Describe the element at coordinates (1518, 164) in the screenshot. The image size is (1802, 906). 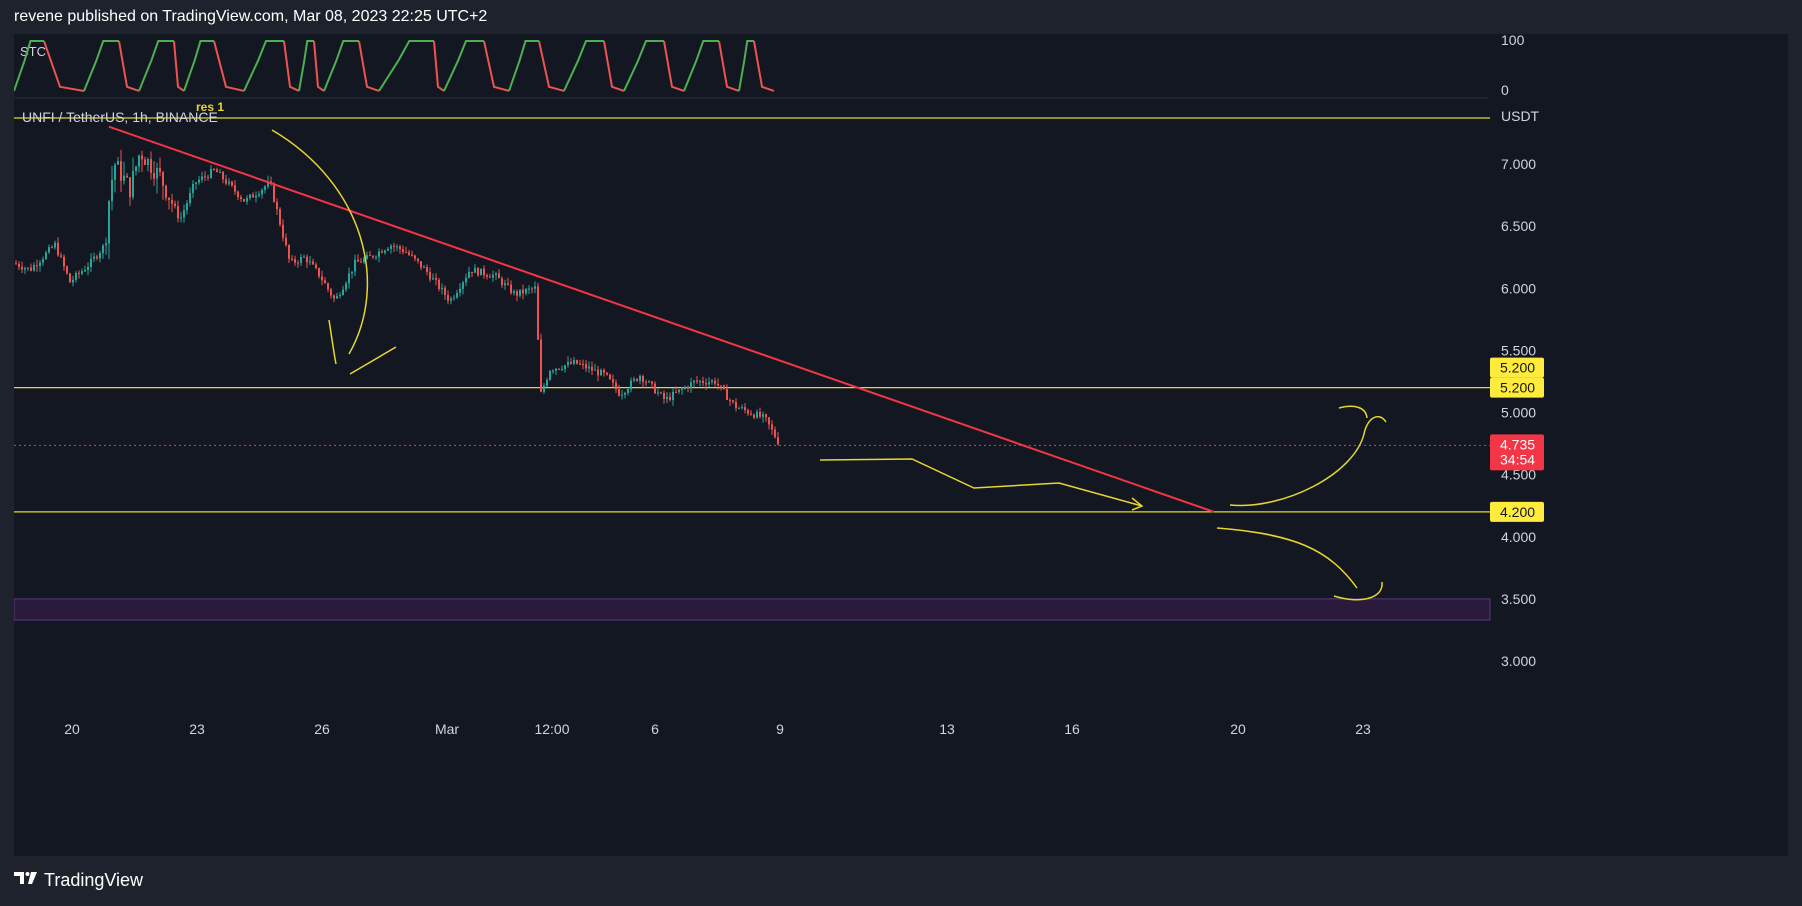
I see `y-tick-label: 7.000` at that location.